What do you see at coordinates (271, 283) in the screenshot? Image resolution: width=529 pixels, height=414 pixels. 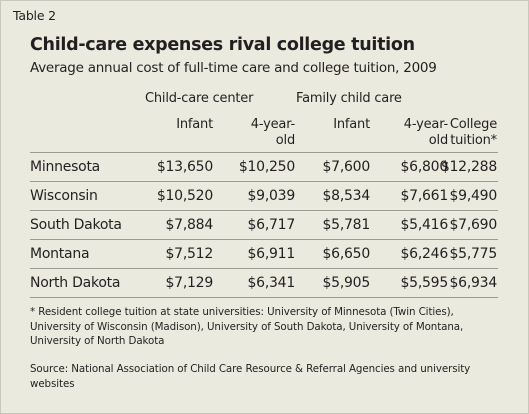 I see `table-cell: $6,341` at bounding box center [271, 283].